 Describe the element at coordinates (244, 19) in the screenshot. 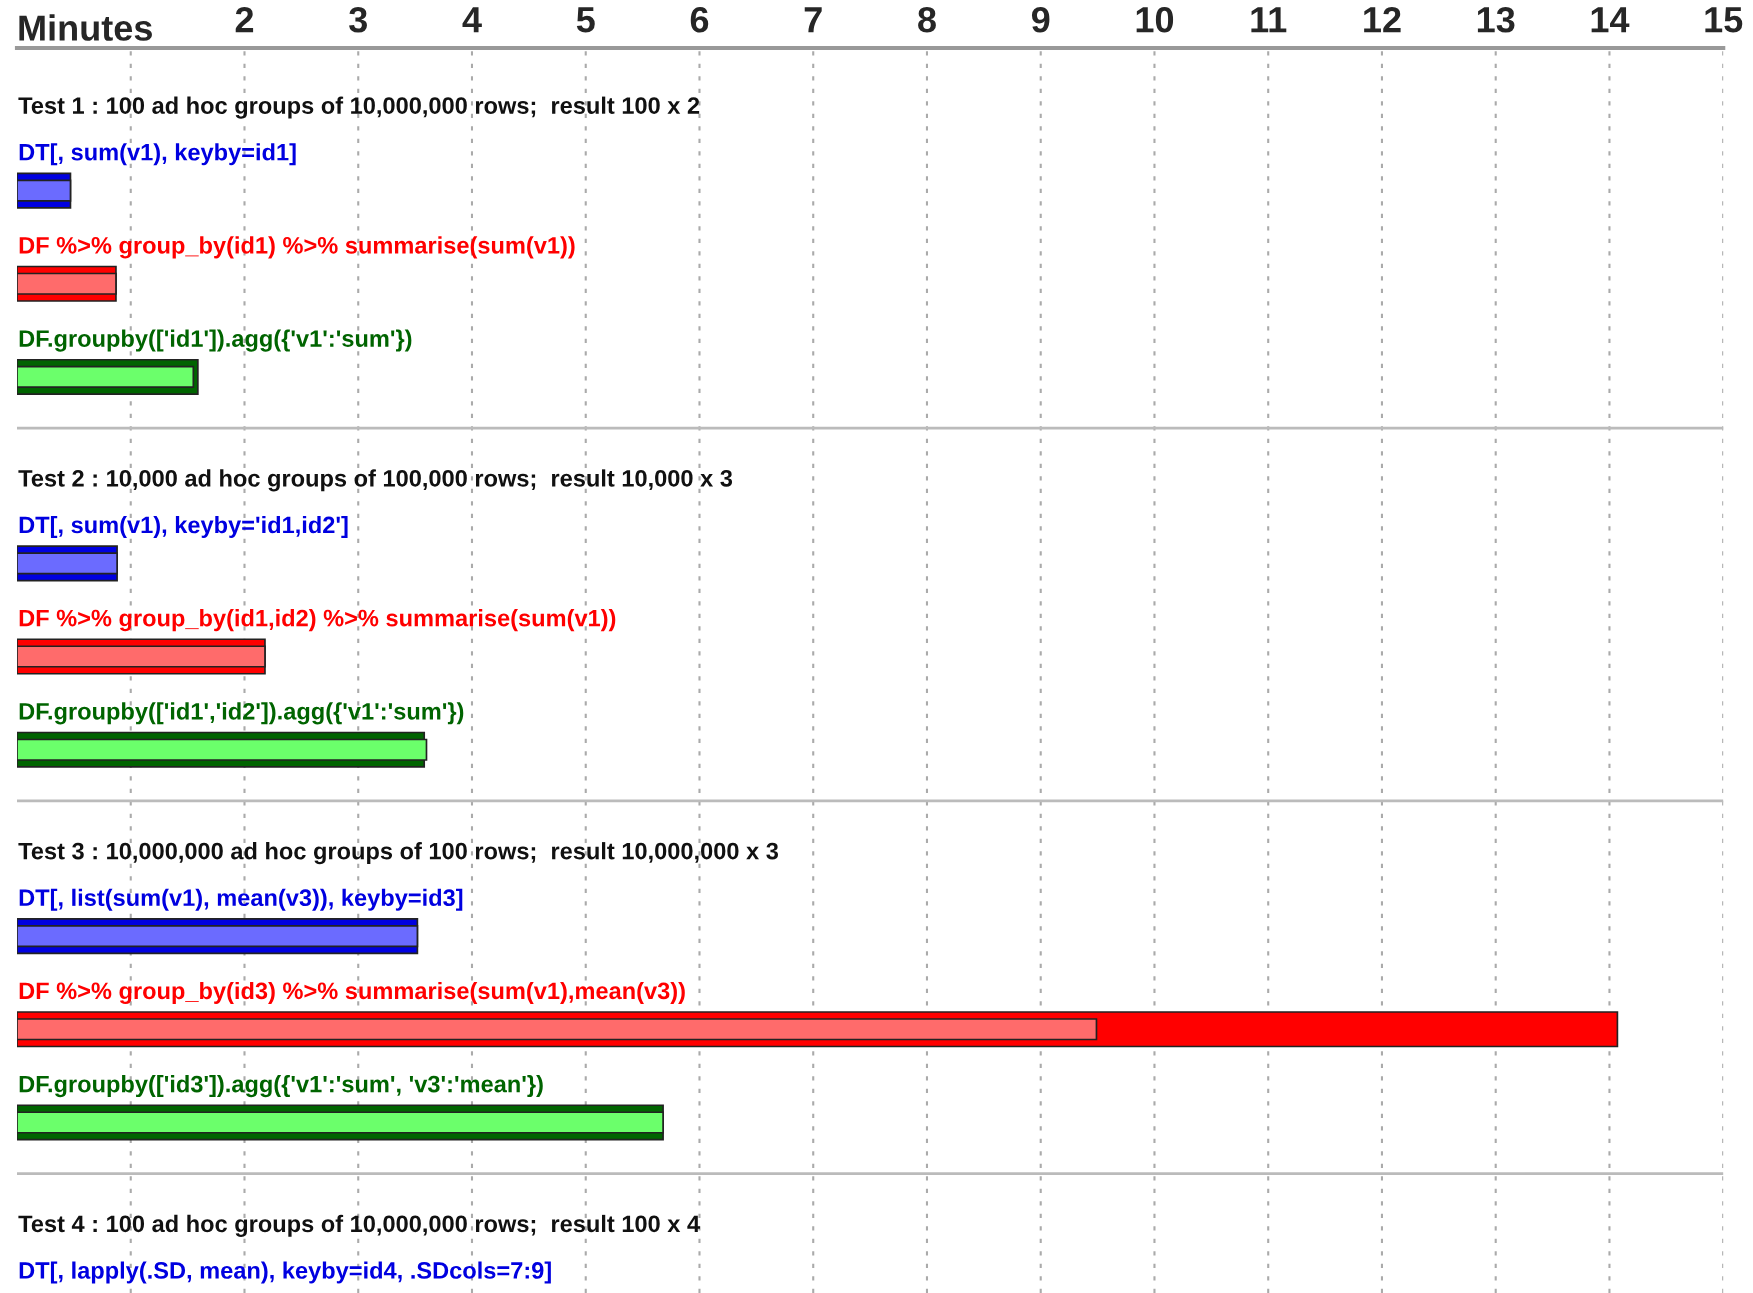

I see `x-tick-label: 2` at that location.